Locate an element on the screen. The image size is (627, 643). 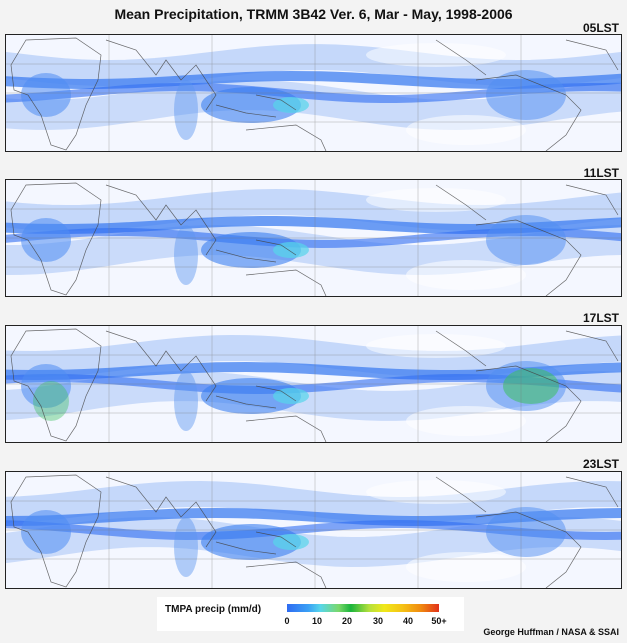
panel-label-11lst: 11LST is located at coordinates (601, 173).